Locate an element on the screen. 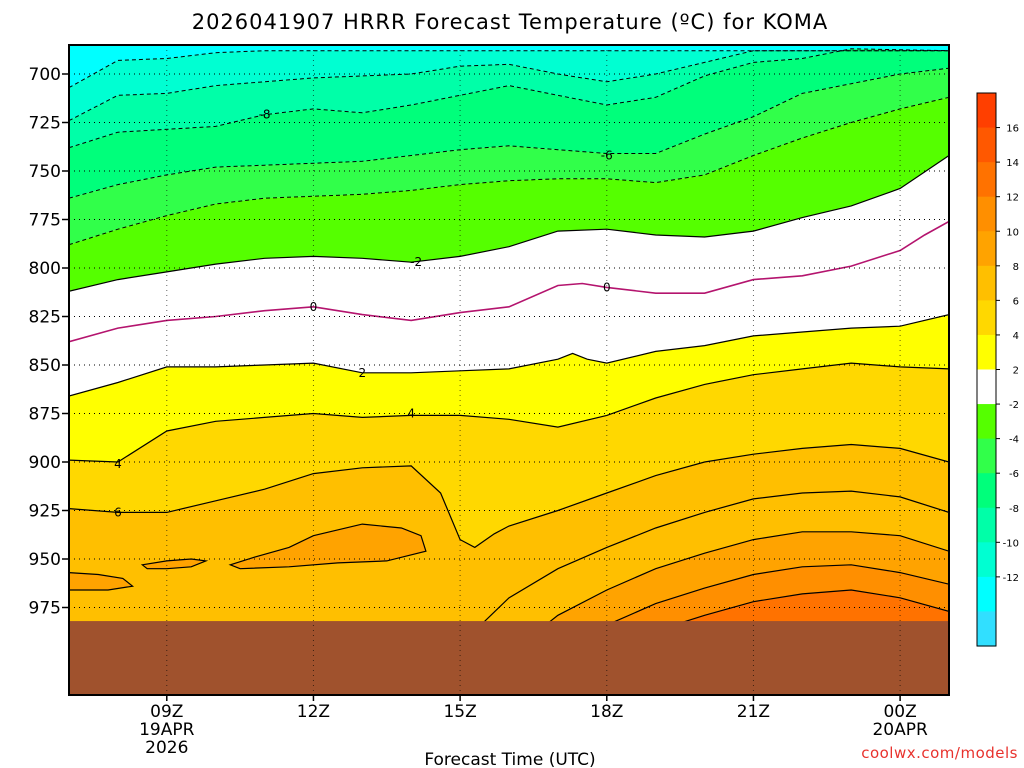 The image size is (1024, 768). y-tick-label: 800 is located at coordinates (45, 269).